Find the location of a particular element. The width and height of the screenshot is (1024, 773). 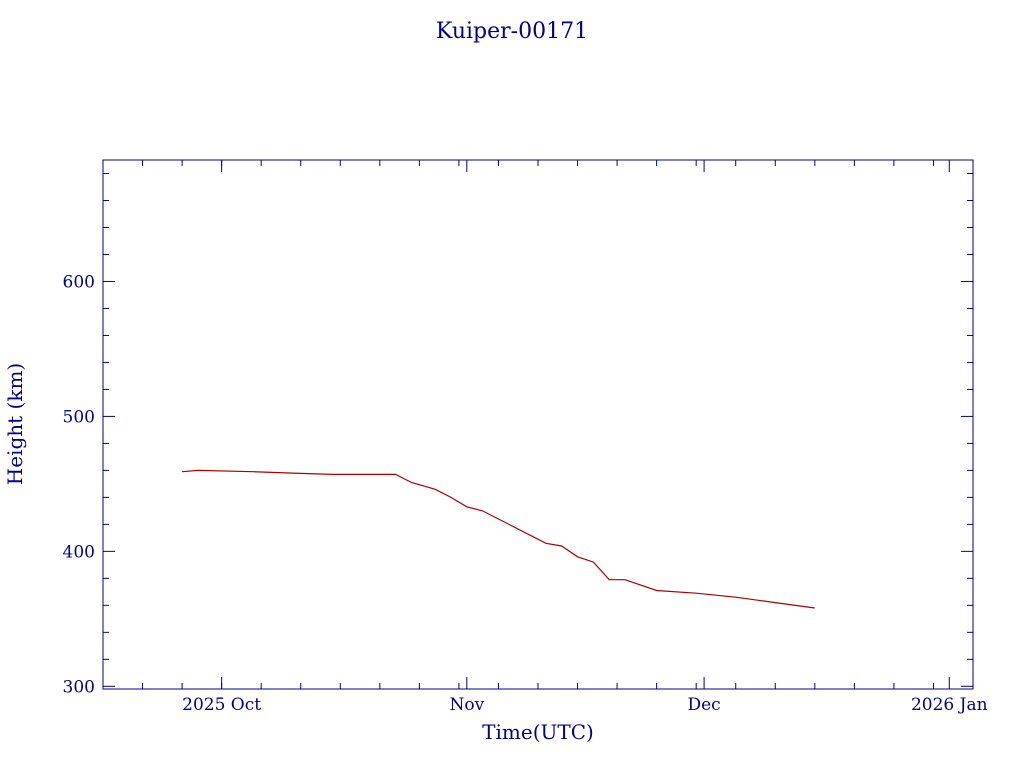

x-tick-label: 2026 Jan is located at coordinates (949, 705).